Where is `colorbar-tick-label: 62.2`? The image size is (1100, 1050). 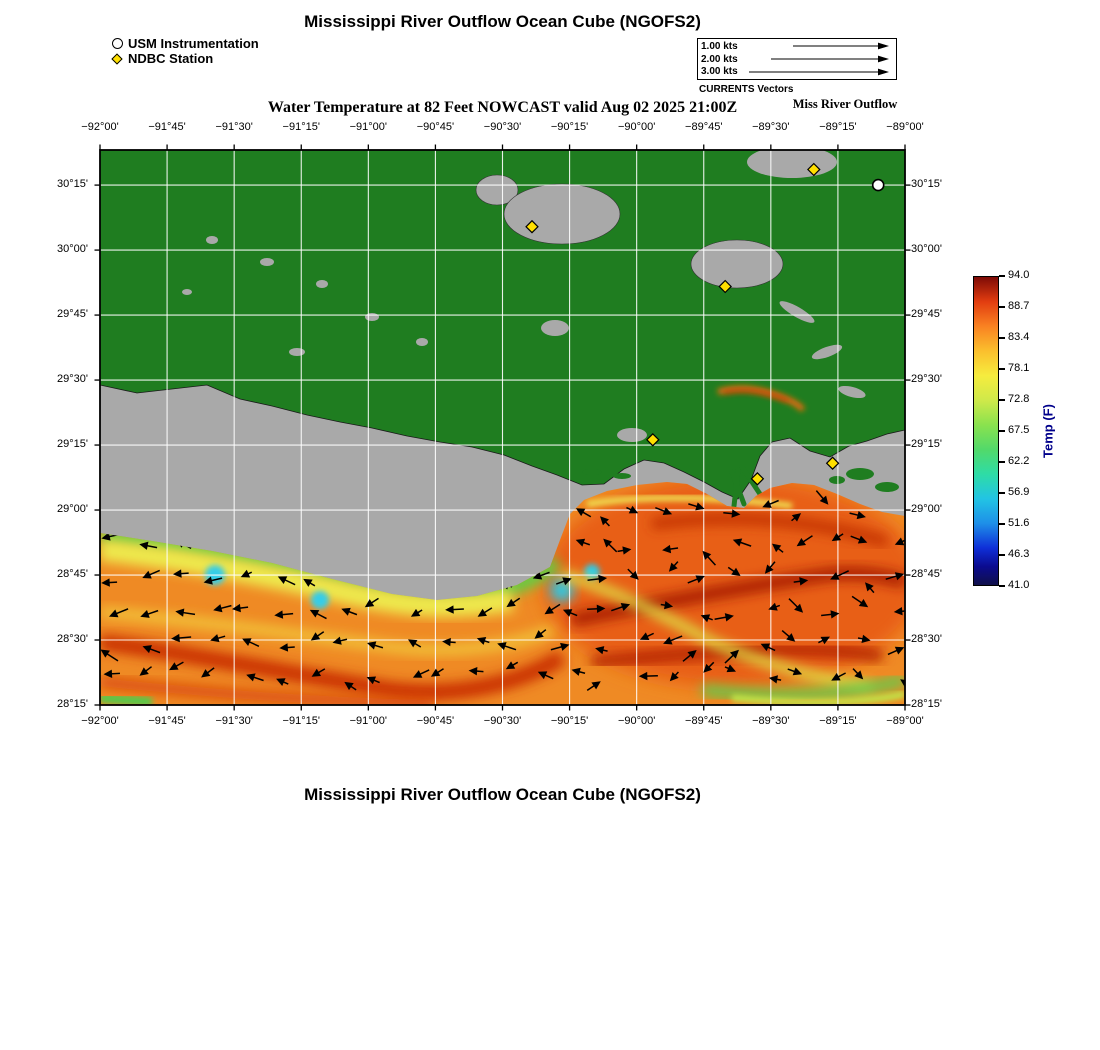
colorbar-tick-label: 62.2 is located at coordinates (1019, 461).